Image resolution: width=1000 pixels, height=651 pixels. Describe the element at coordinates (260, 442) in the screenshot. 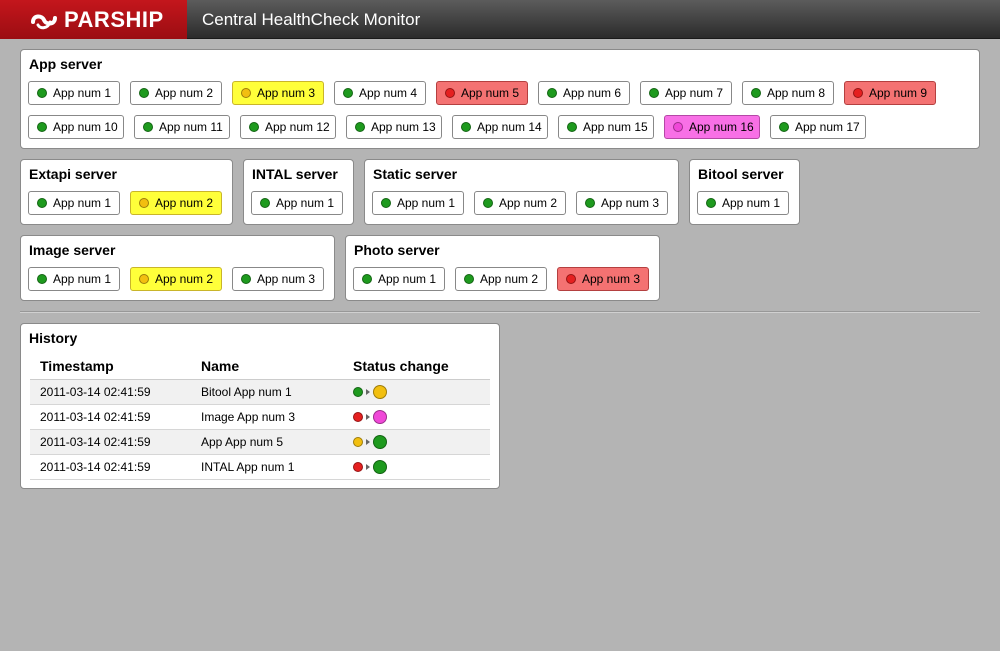

I see `table-row: 2011-03-14 02:41:59 App App num 5` at that location.